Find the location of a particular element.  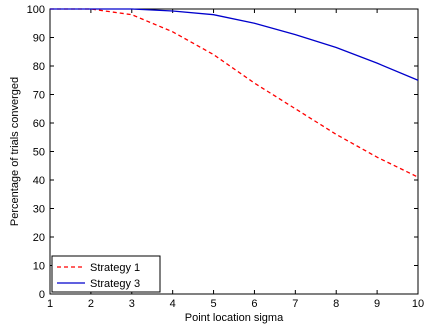

y-tick-label: 90 is located at coordinates (39, 39).